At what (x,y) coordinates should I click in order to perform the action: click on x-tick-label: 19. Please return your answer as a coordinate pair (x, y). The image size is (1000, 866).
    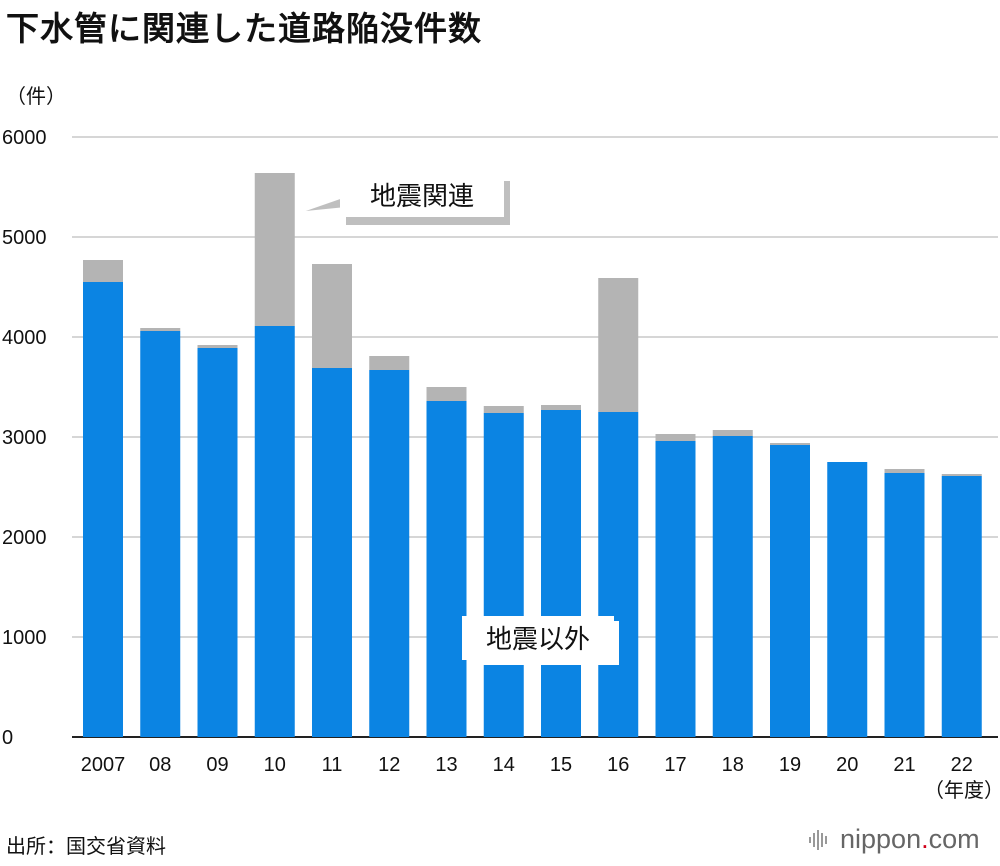
    Looking at the image, I should click on (790, 765).